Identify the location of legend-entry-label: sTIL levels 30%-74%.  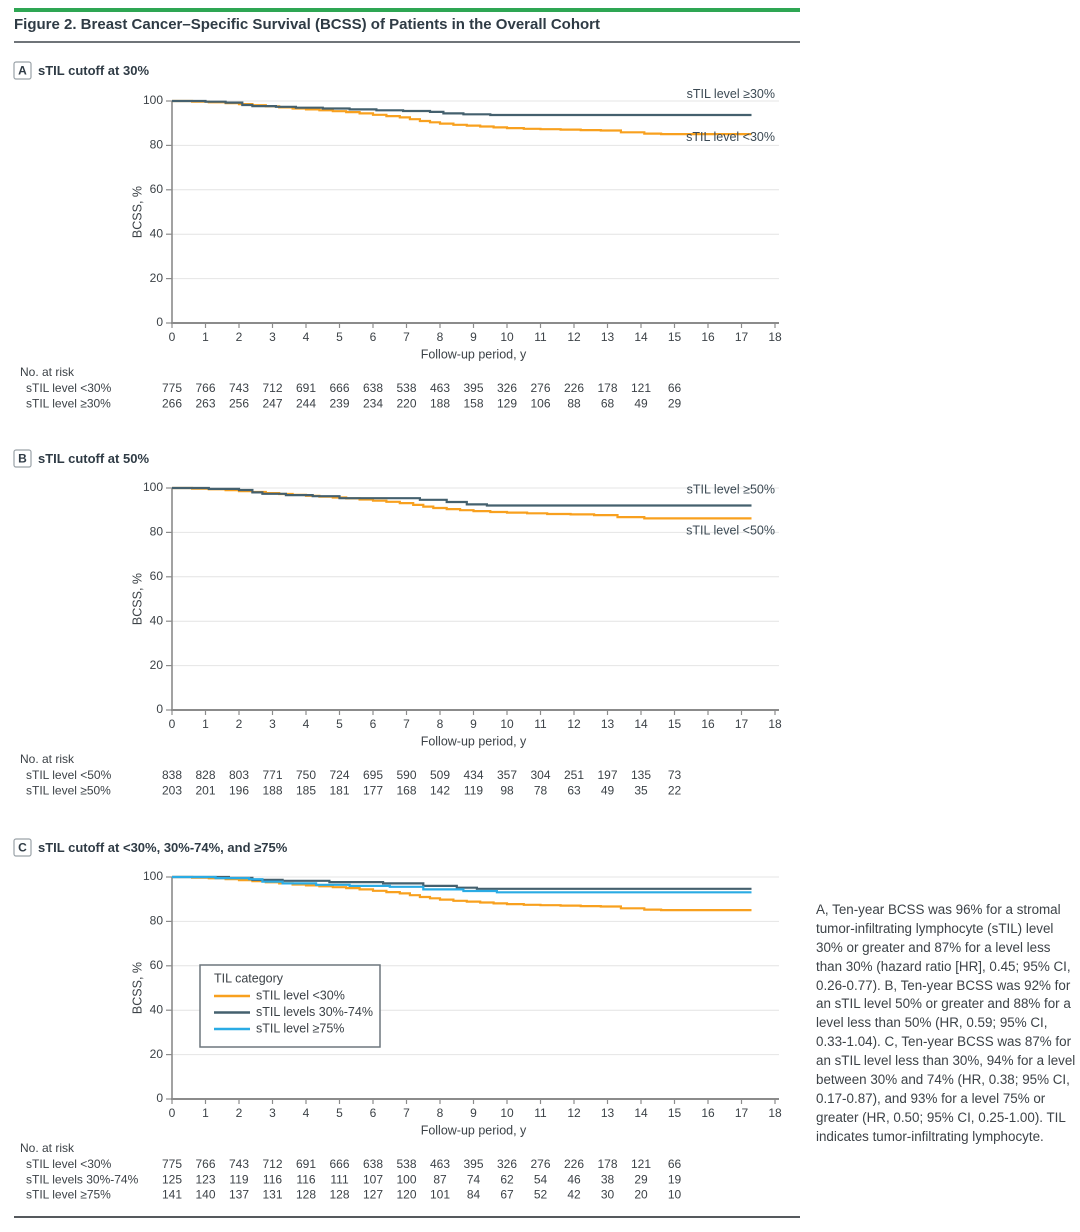
(314, 1012).